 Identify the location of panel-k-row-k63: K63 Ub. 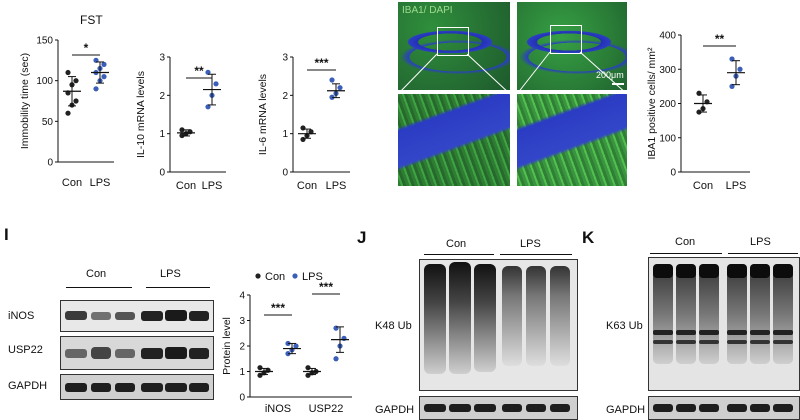
(624, 326).